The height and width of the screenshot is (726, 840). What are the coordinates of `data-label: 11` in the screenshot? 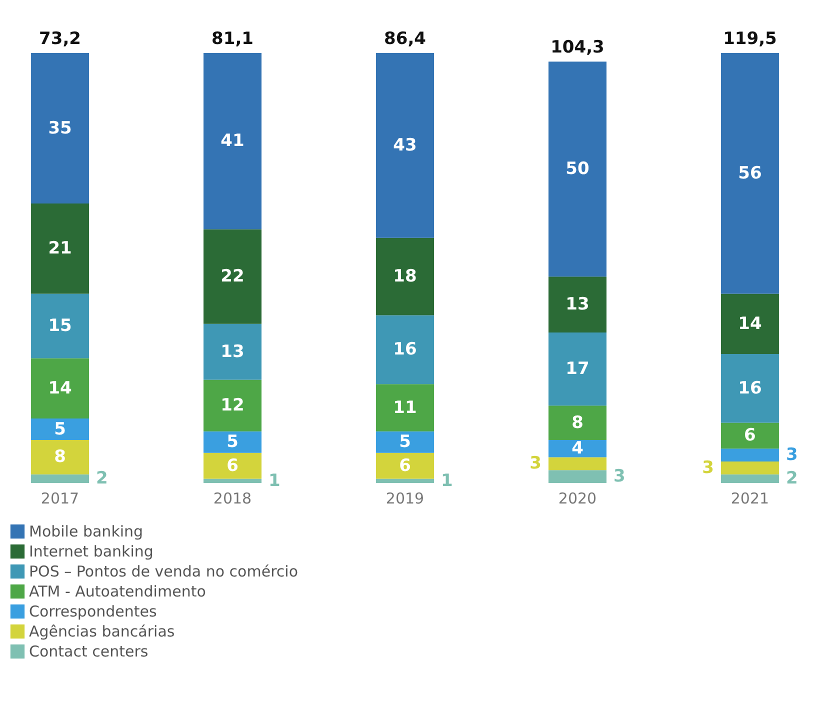 It's located at (405, 408).